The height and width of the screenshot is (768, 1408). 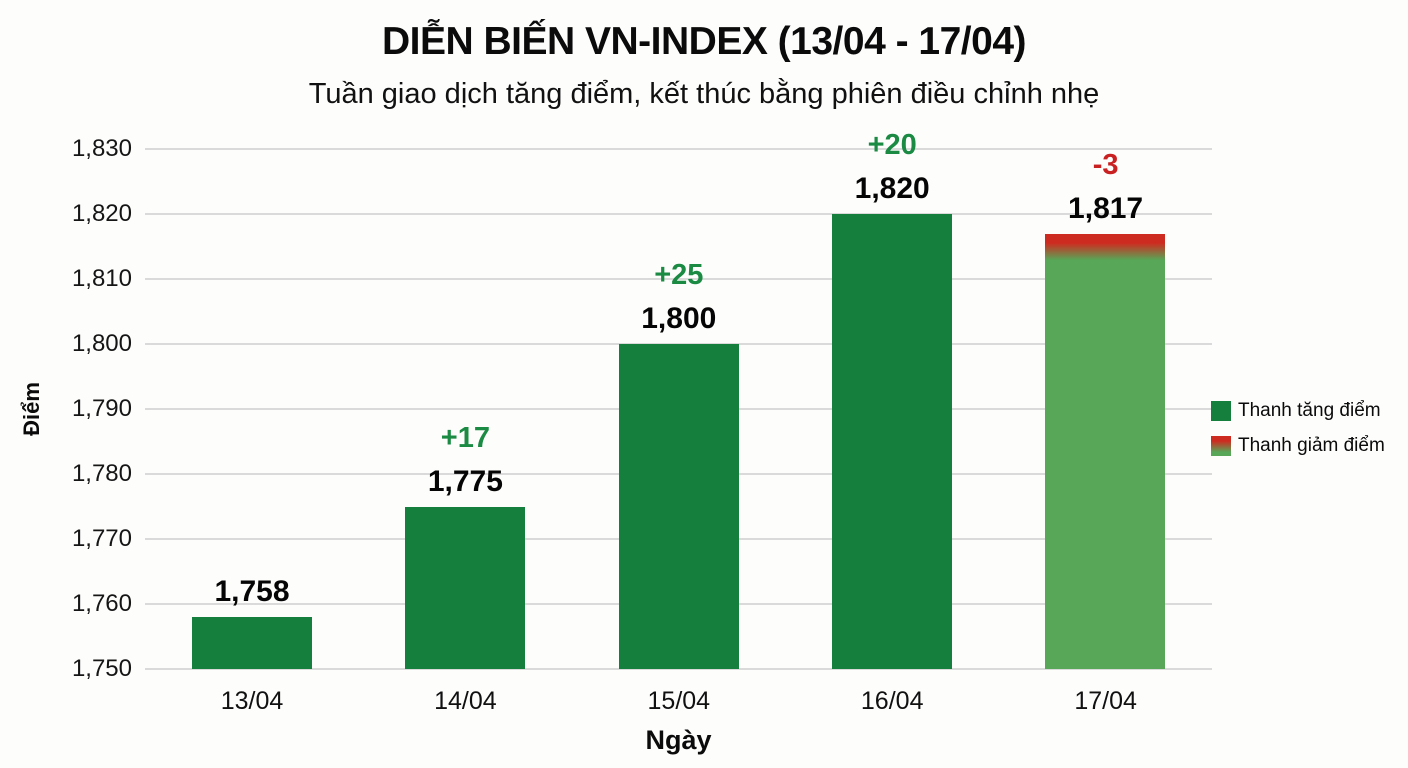 I want to click on legend-item: Thanh tăng điểm, so click(x=1298, y=411).